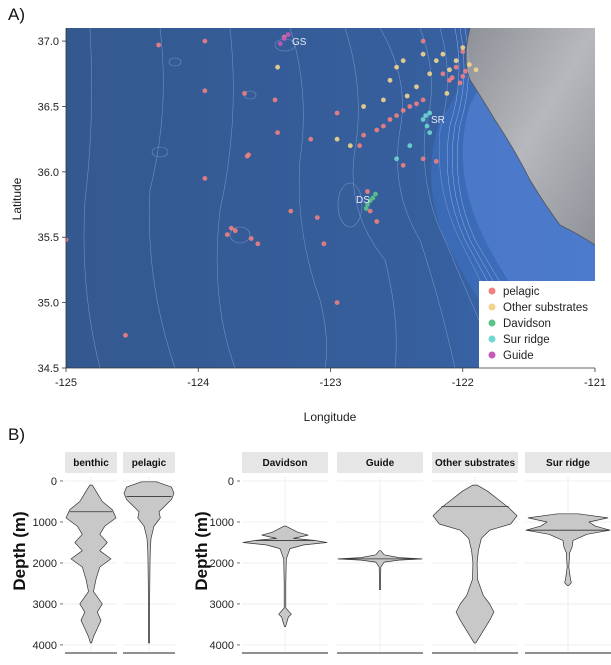  Describe the element at coordinates (16, 434) in the screenshot. I see `panel-b-label: B)` at that location.